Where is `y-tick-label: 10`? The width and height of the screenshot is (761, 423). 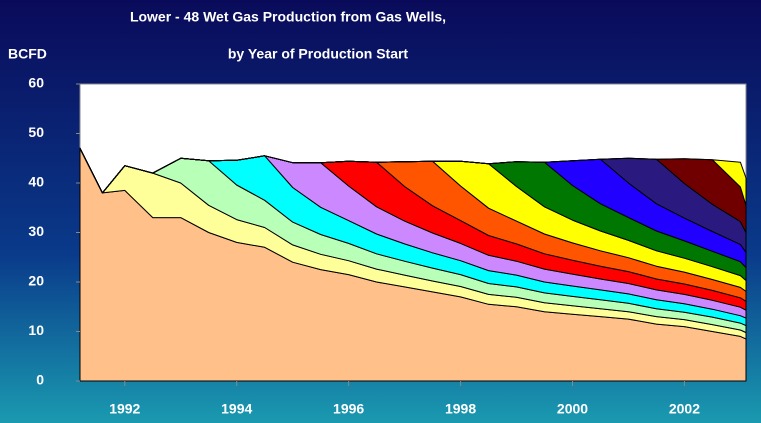 y-tick-label: 10 is located at coordinates (36, 330).